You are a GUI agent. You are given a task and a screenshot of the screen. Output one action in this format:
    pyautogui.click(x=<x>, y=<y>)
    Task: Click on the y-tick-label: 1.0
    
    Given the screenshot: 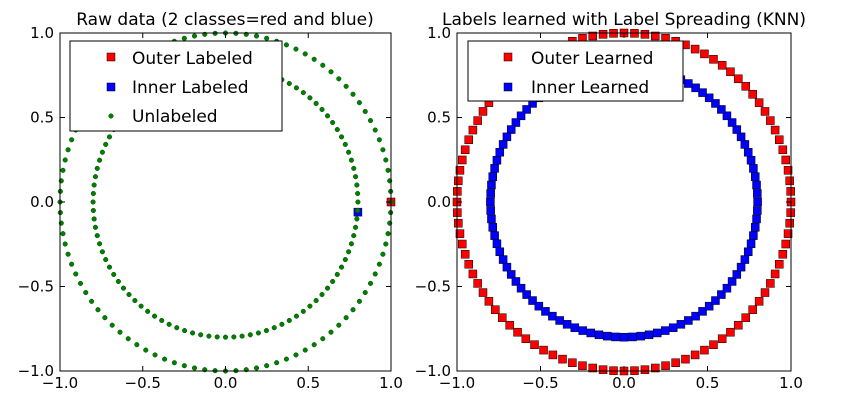 What is the action you would take?
    pyautogui.click(x=439, y=33)
    